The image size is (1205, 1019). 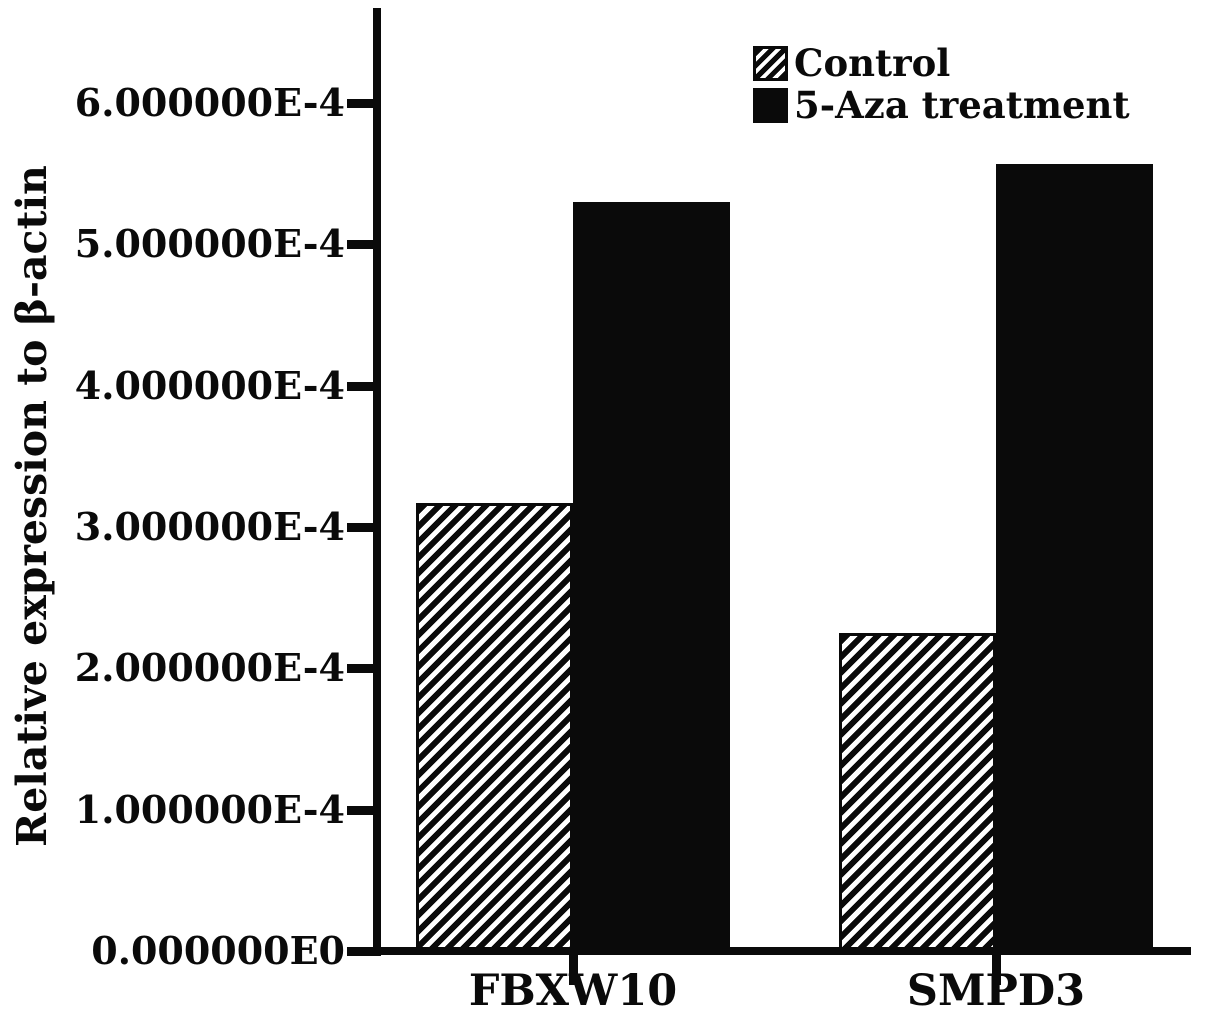 I want to click on bar-fbxw10-control, so click(x=494, y=727).